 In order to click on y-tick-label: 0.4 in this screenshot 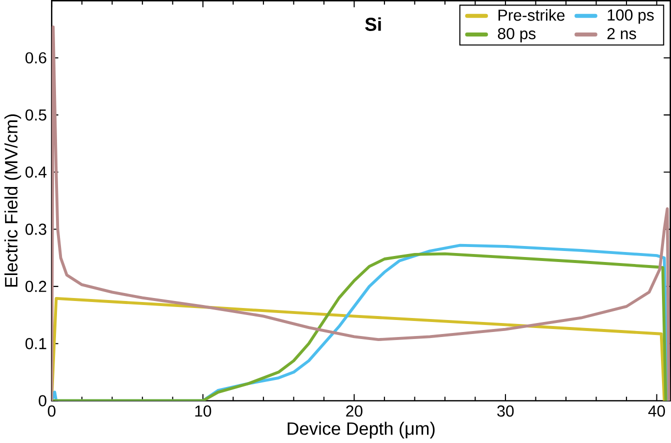, I will do `click(36, 172)`.